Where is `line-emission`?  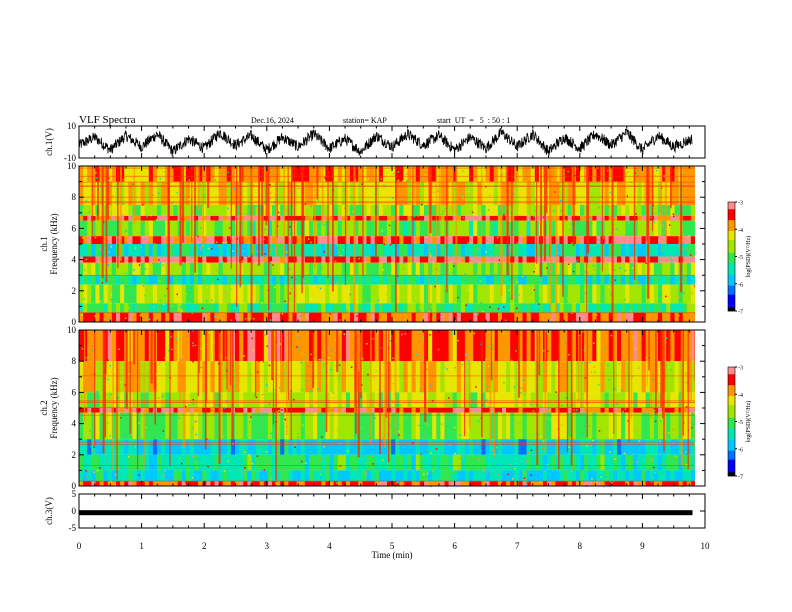
line-emission is located at coordinates (387, 176).